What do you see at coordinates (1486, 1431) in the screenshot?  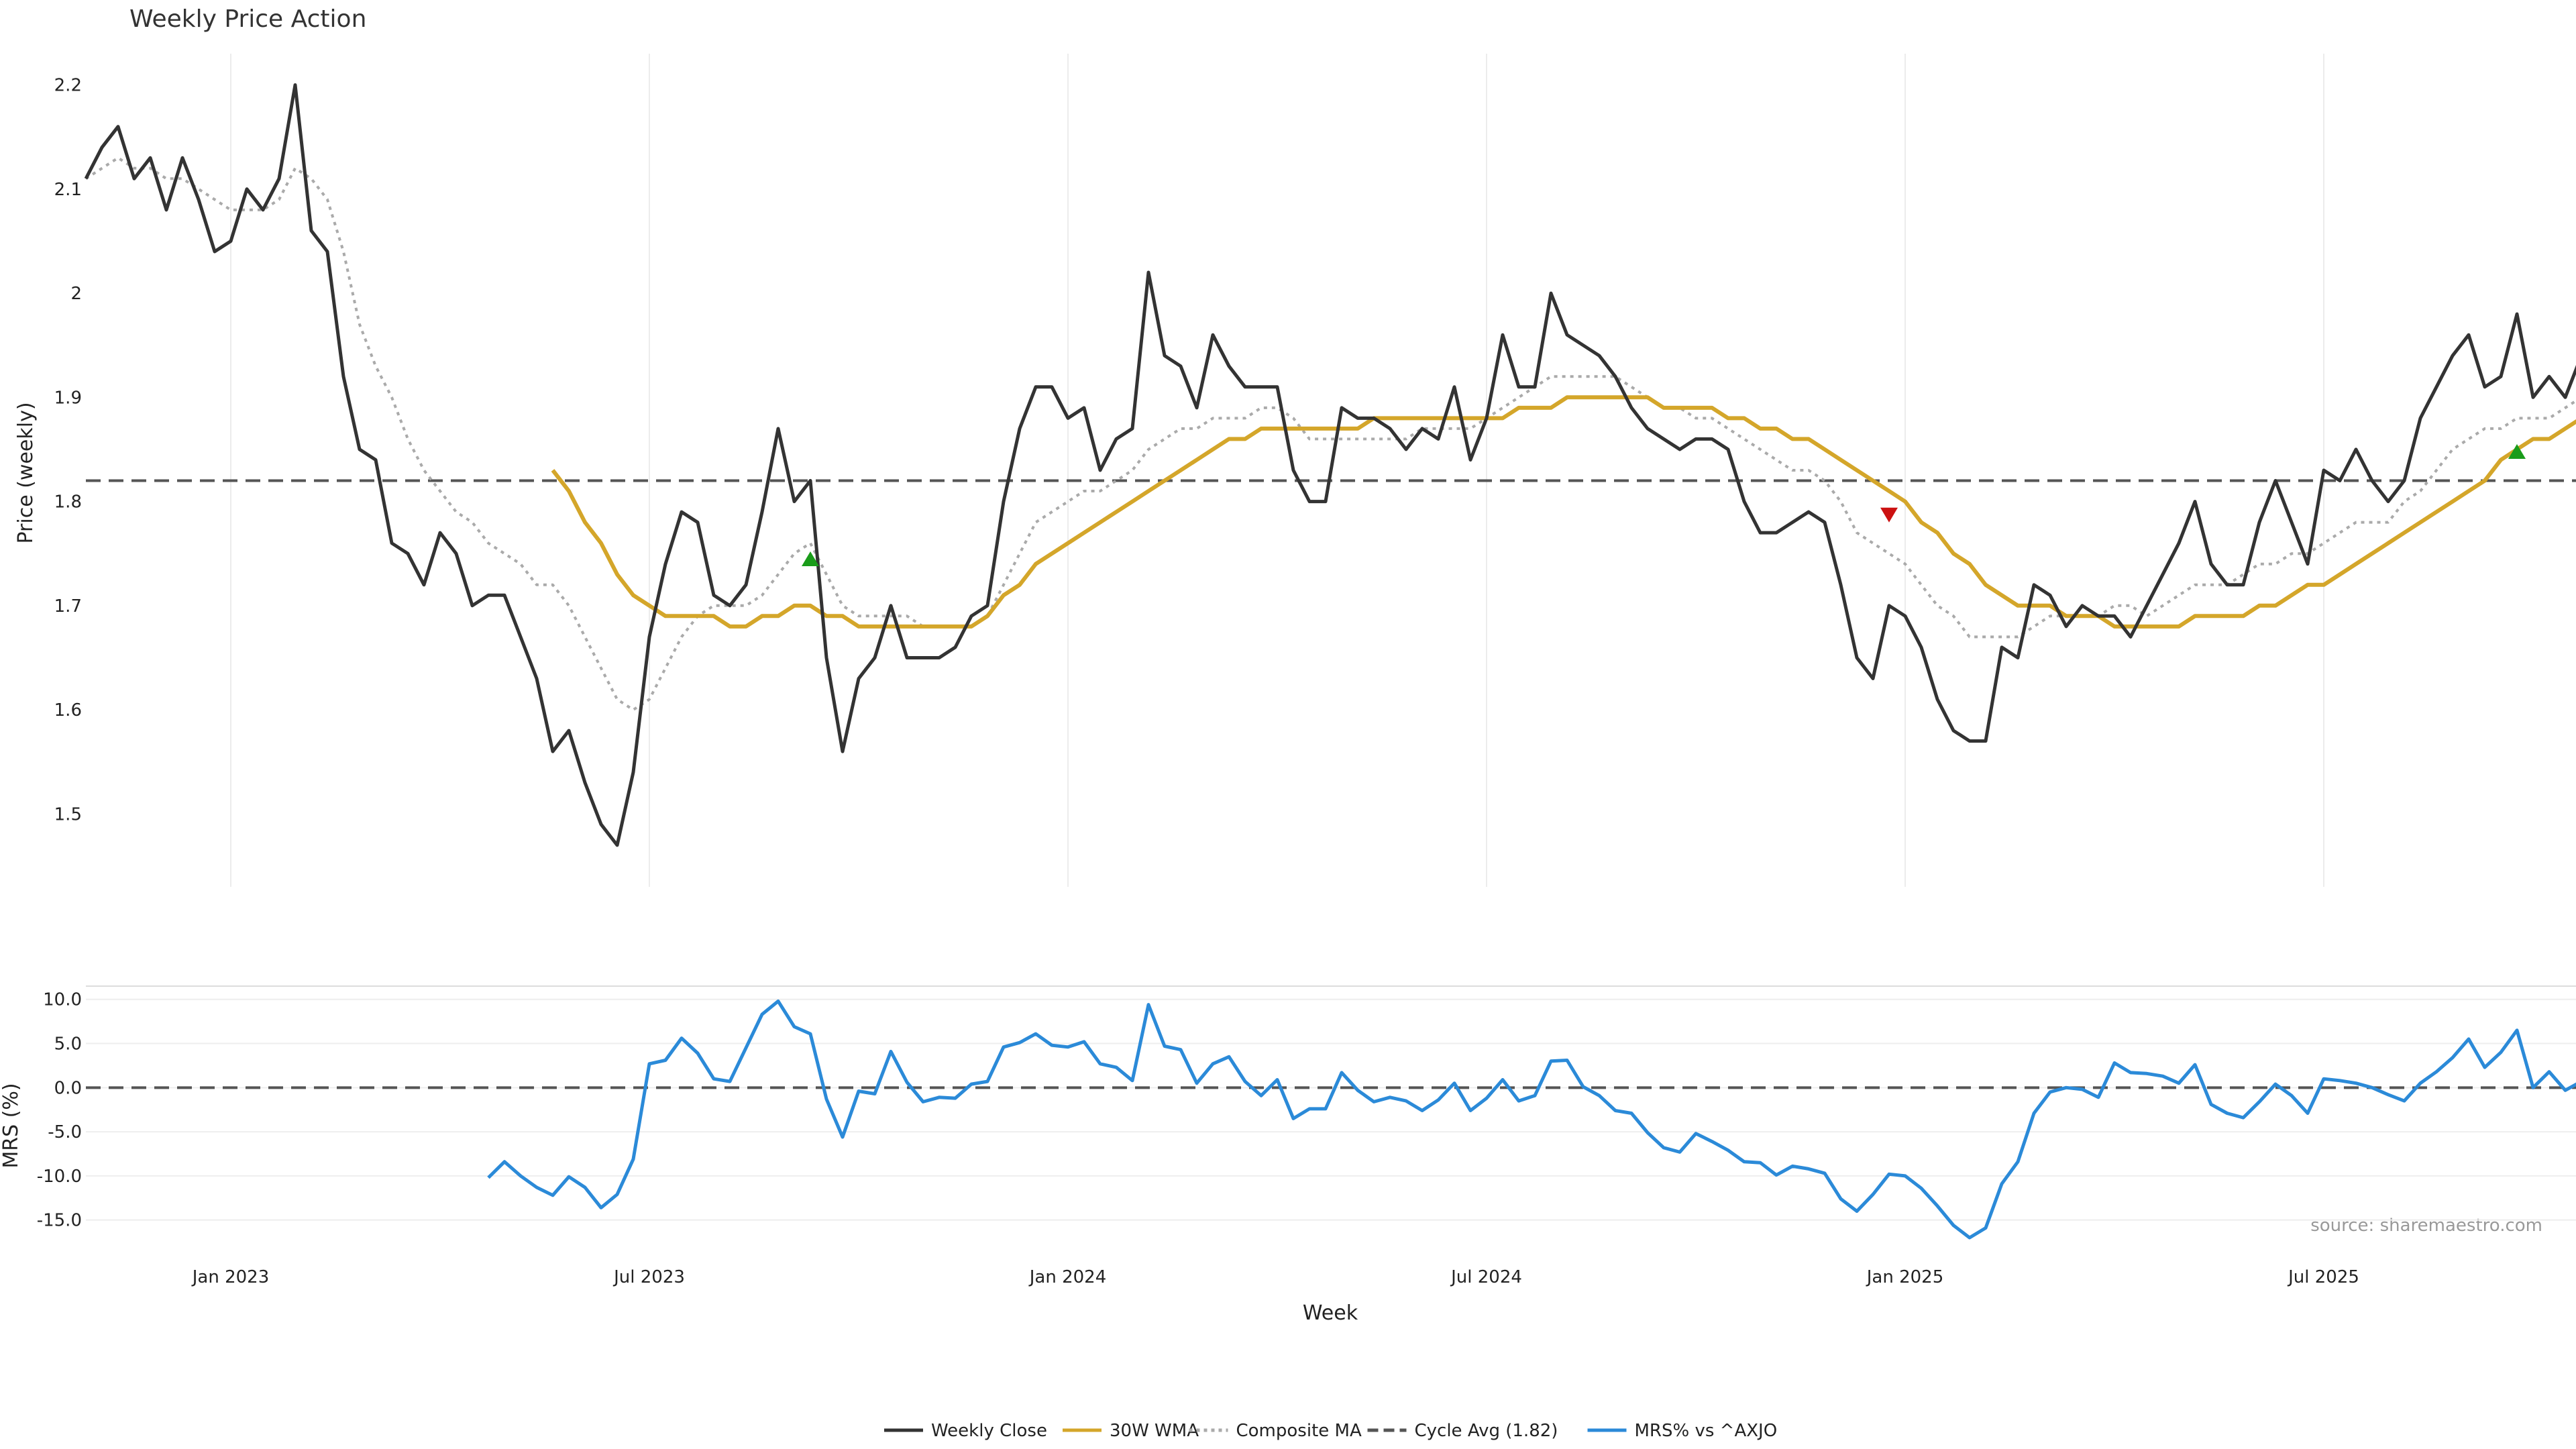 I see `legend-label: Cycle Avg (1.82)` at bounding box center [1486, 1431].